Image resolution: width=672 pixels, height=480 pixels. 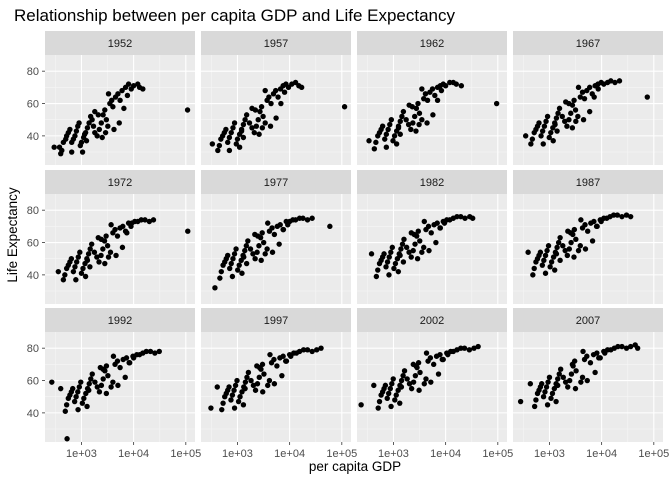 I want to click on y-tick-label: 80, so click(x=33, y=349).